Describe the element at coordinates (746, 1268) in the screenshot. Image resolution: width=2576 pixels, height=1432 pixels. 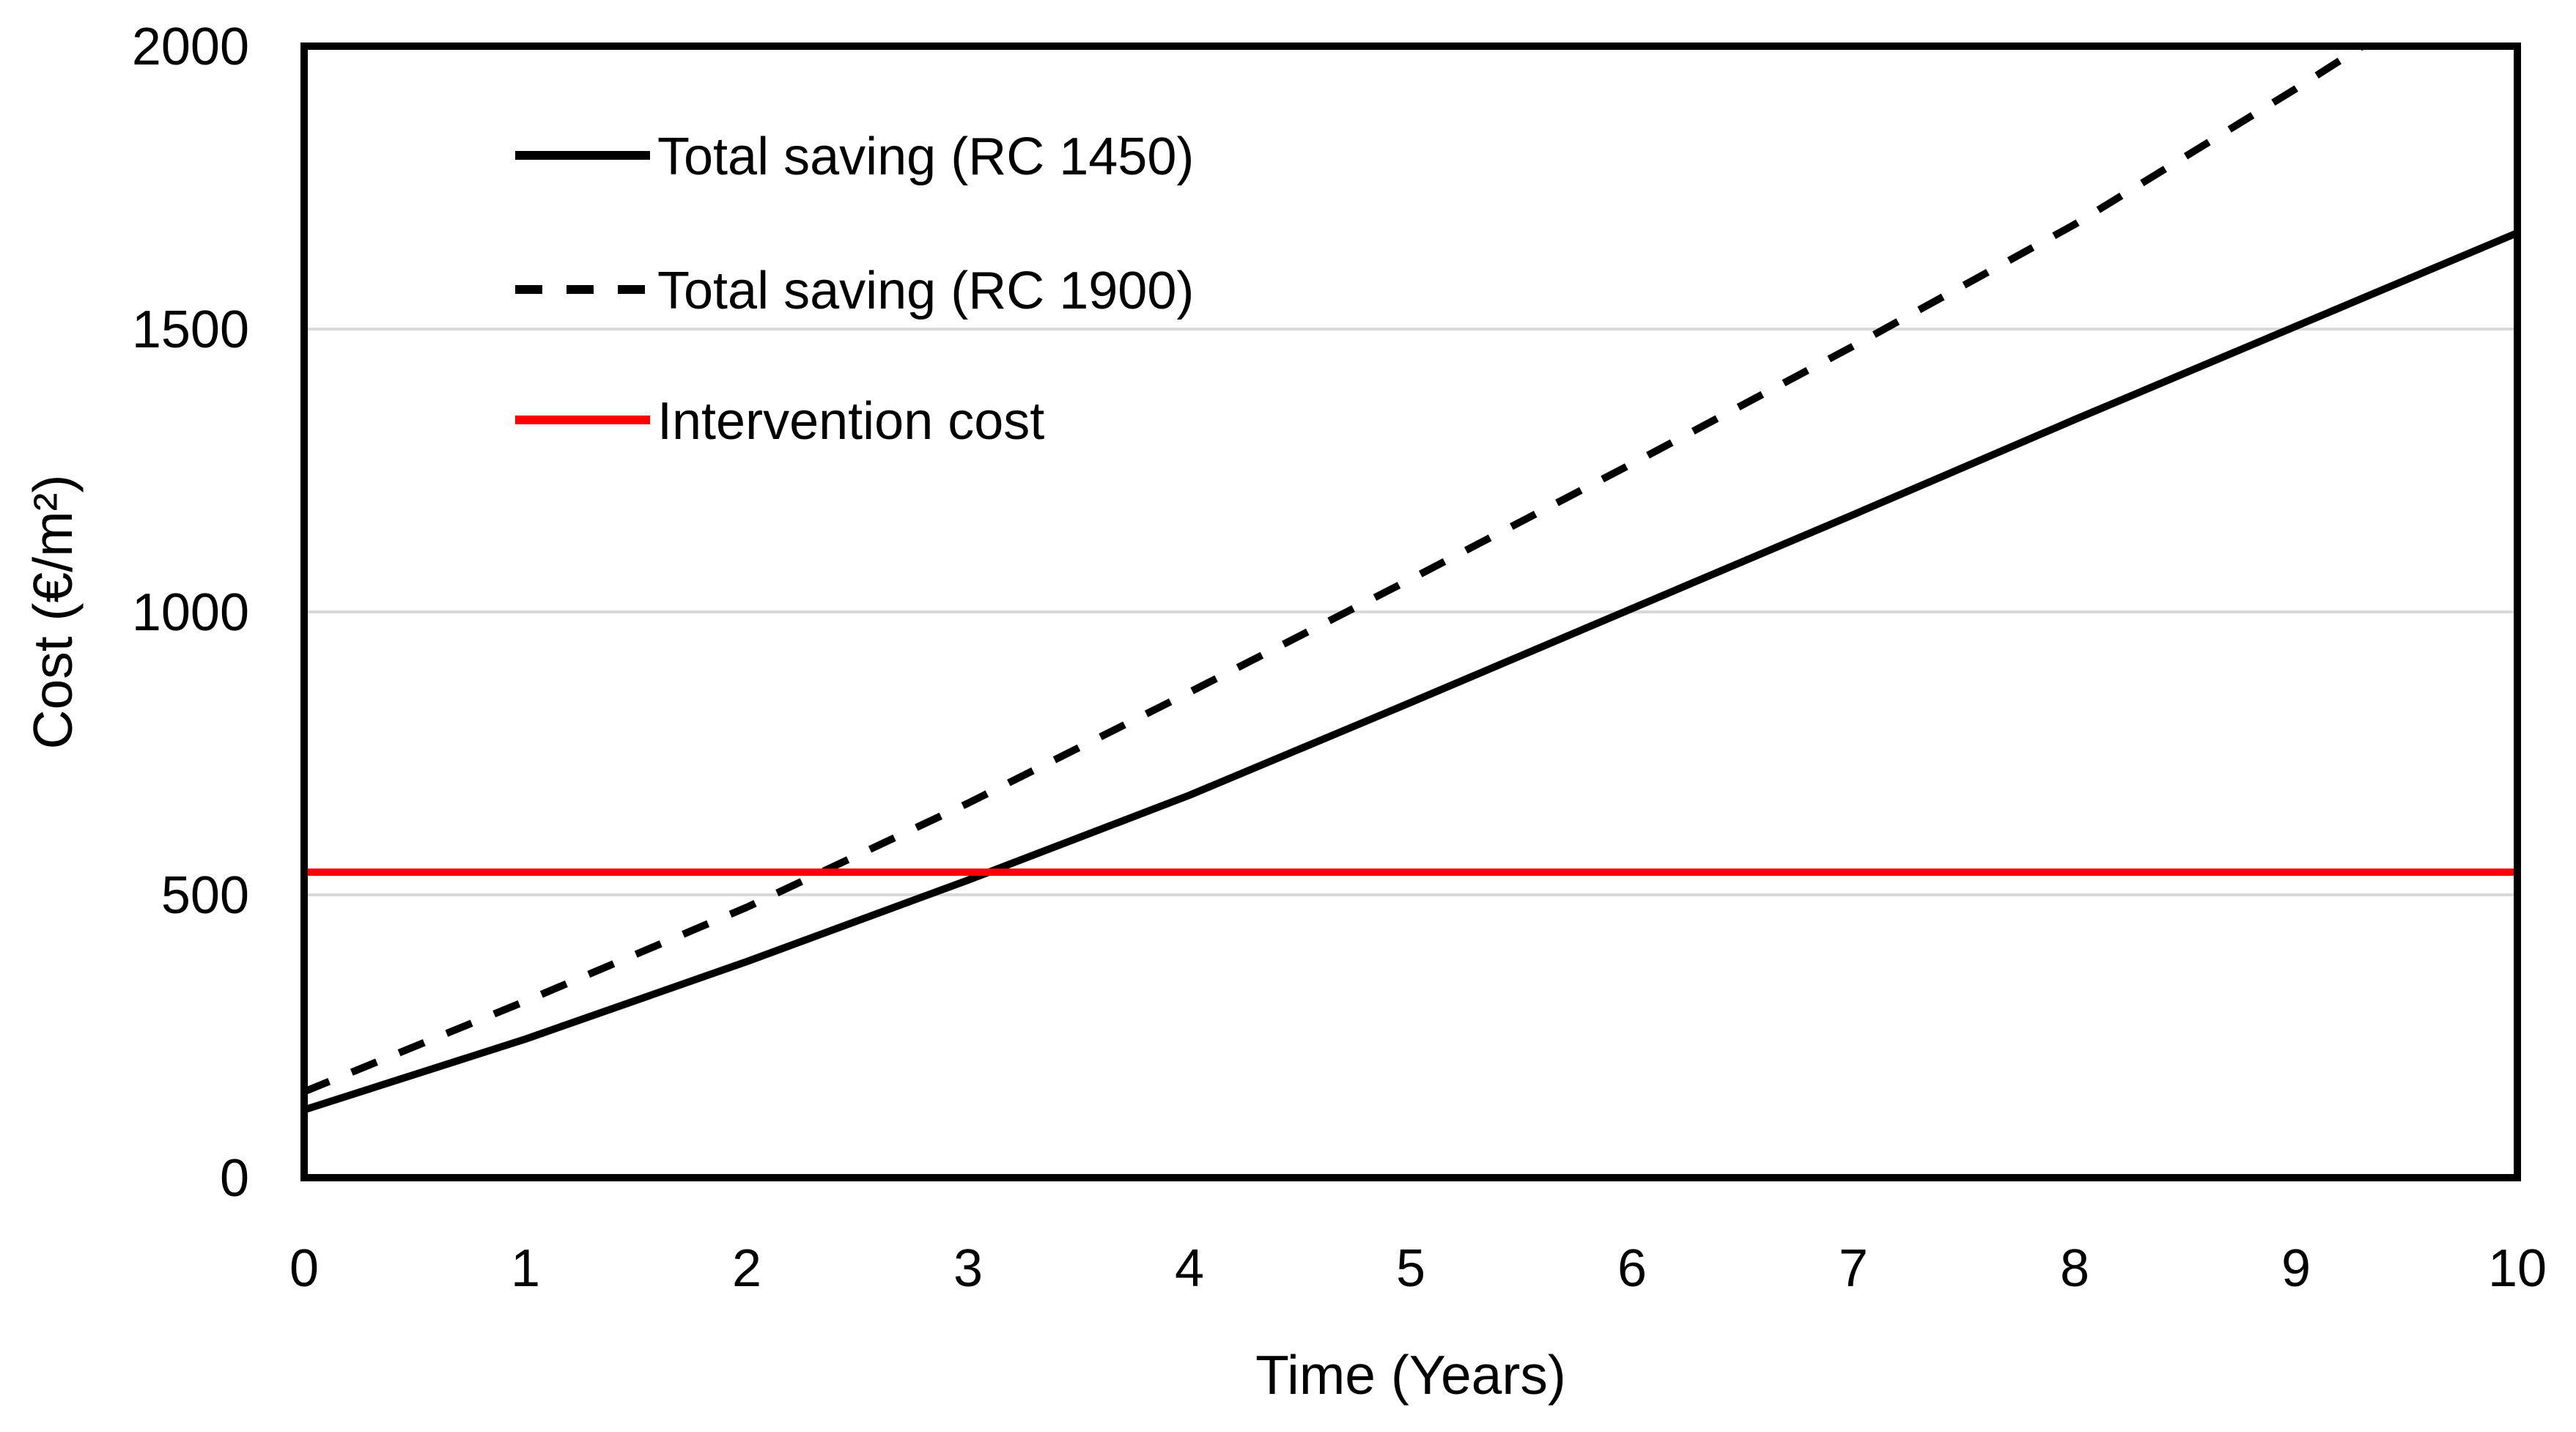
I see `x-tick-label-2: 2` at that location.